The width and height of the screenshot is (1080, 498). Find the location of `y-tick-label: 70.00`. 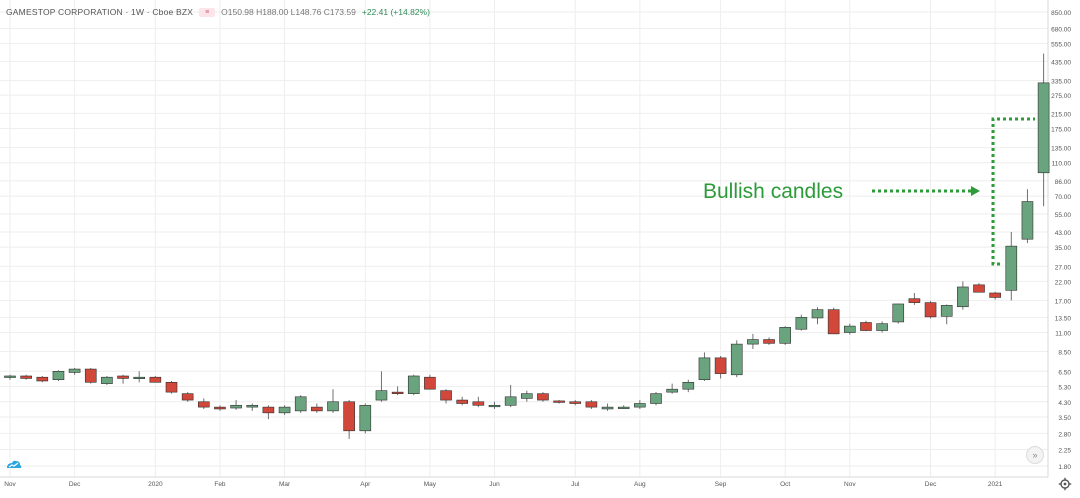

y-tick-label: 70.00 is located at coordinates (1063, 197).